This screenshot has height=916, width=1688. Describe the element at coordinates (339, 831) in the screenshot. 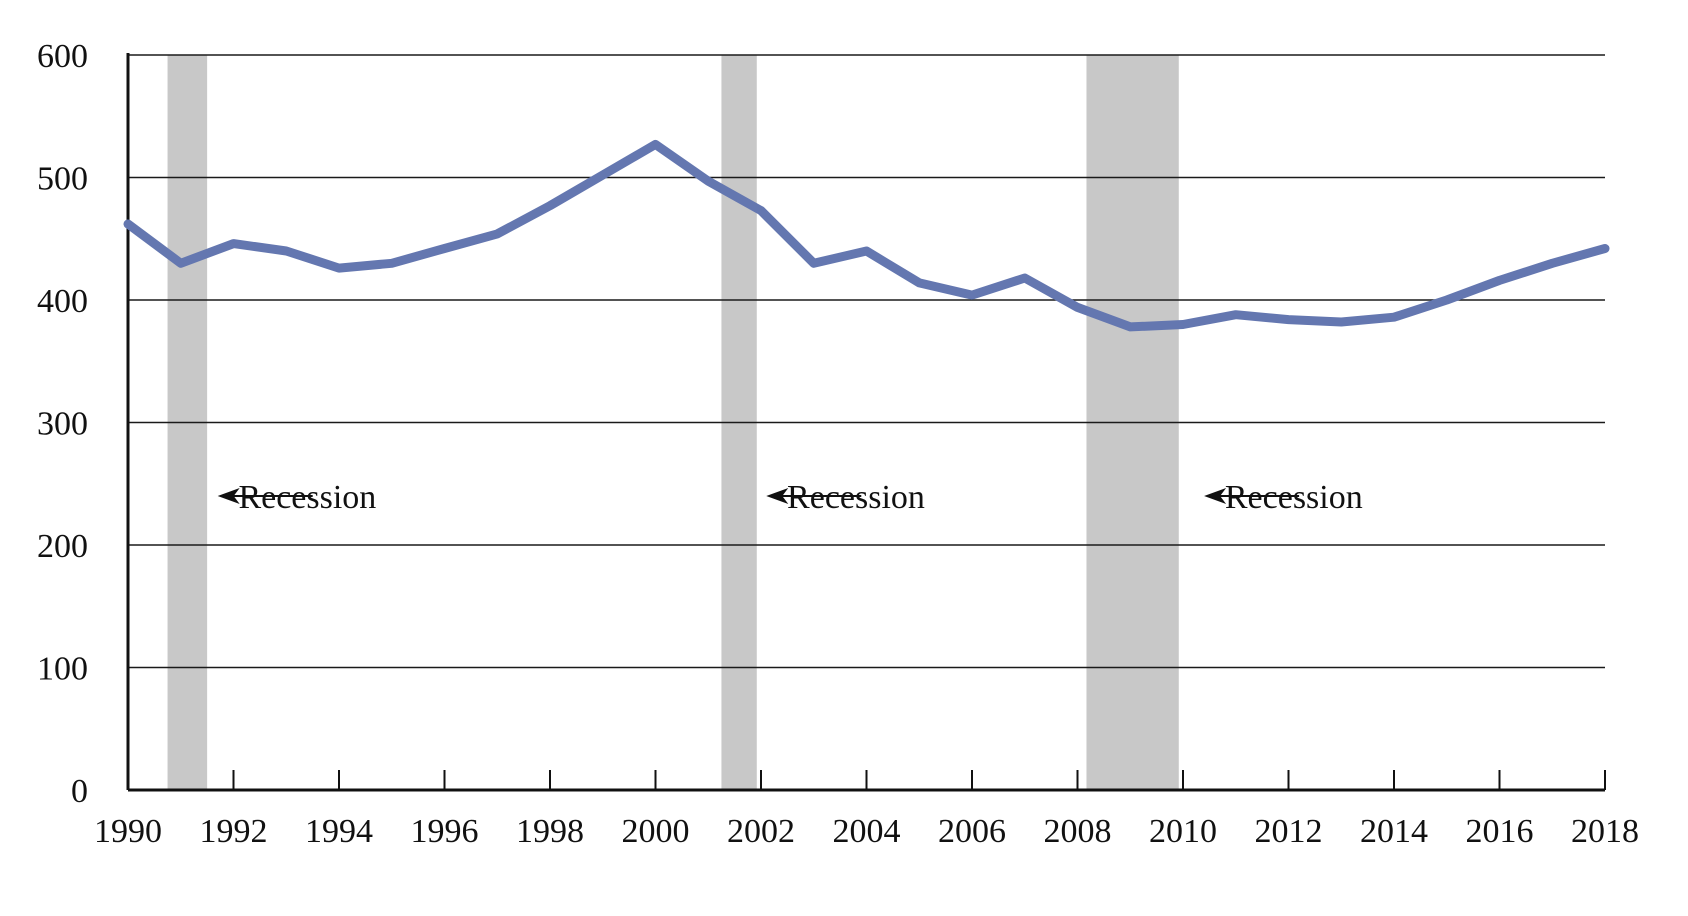

I see `x-tick-label: 1994` at that location.